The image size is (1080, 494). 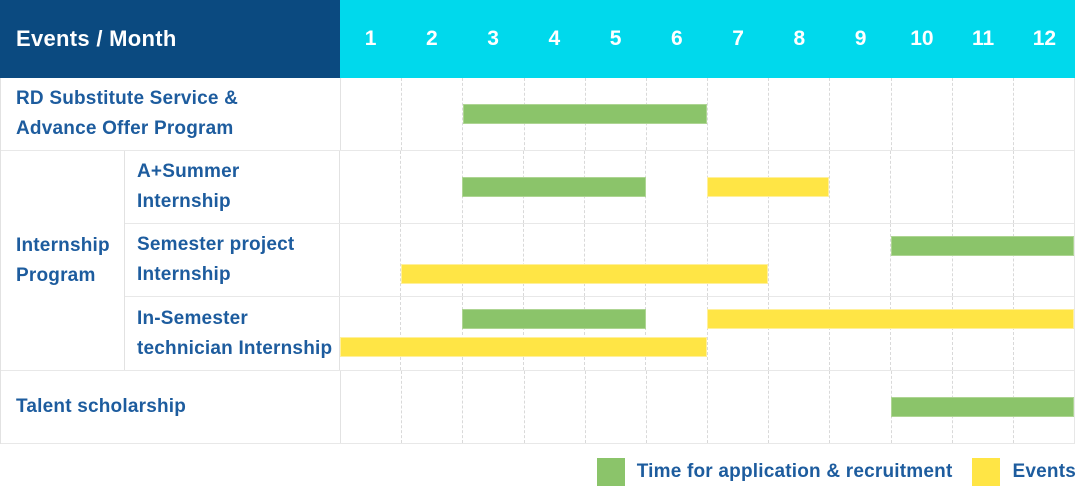 I want to click on month-header-cell: 3, so click(x=493, y=38).